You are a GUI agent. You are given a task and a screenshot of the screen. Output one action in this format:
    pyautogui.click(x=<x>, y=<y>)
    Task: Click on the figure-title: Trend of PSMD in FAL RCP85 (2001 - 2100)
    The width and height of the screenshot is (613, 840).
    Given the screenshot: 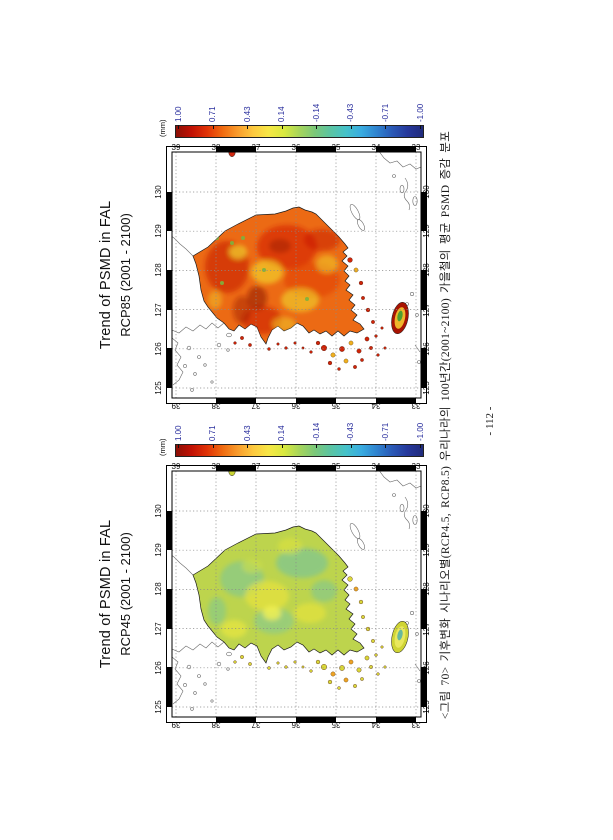 What is the action you would take?
    pyautogui.click(x=119, y=275)
    